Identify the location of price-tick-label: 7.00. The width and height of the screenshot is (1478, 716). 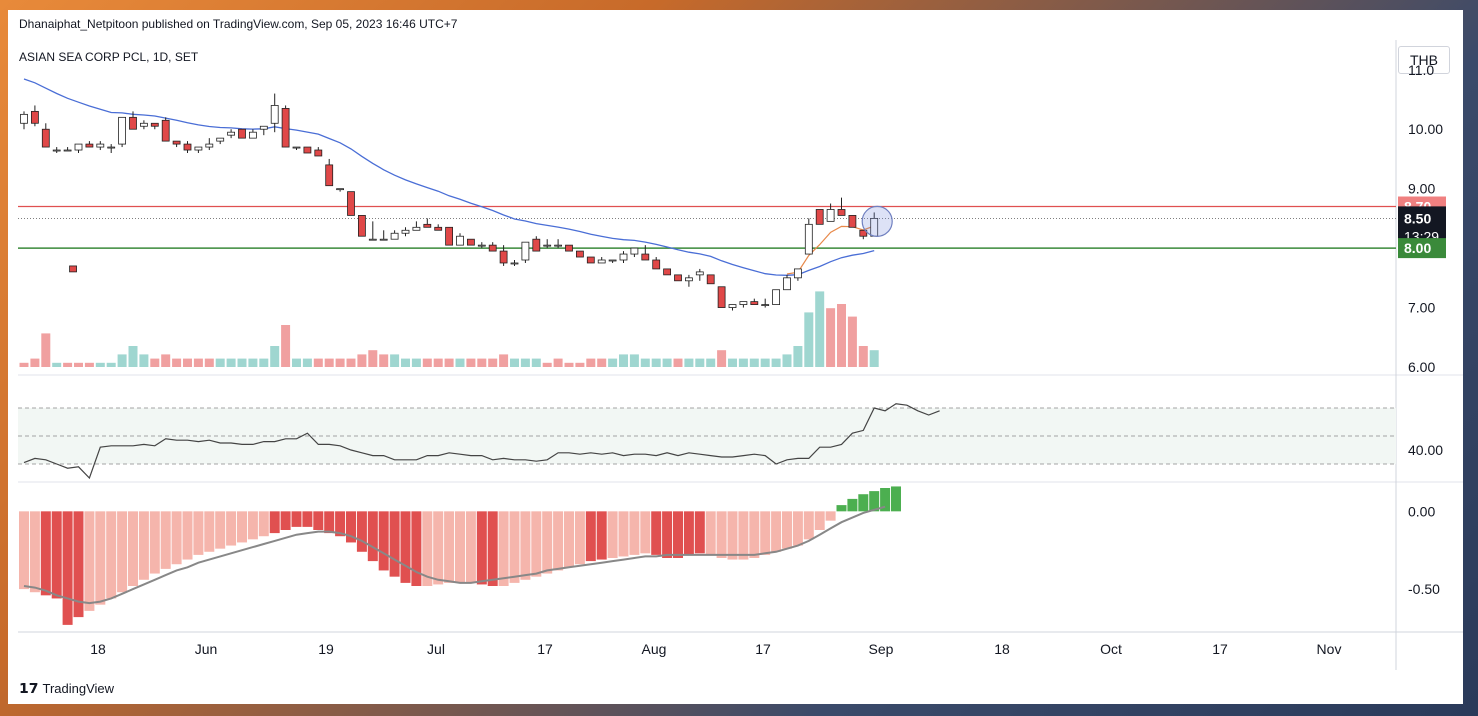
(1421, 308).